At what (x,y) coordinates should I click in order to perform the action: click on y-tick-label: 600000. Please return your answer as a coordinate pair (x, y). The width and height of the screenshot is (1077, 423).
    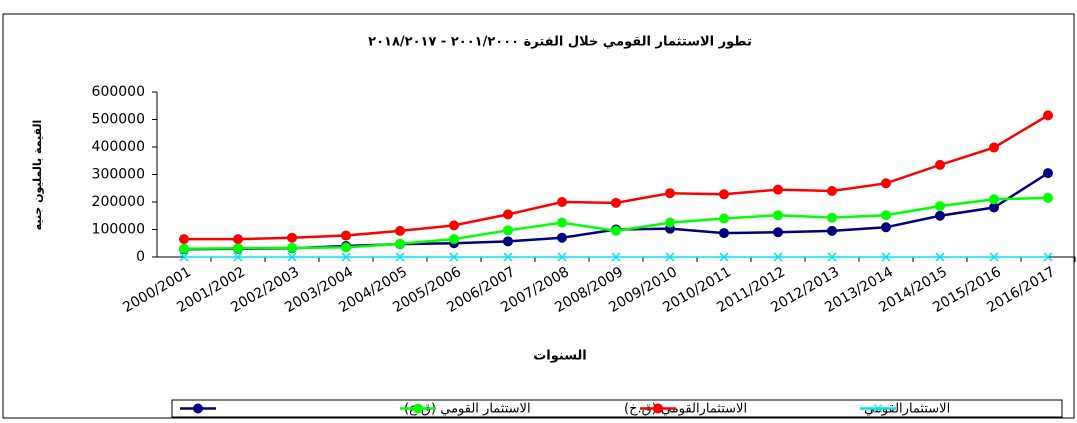
    Looking at the image, I should click on (118, 92).